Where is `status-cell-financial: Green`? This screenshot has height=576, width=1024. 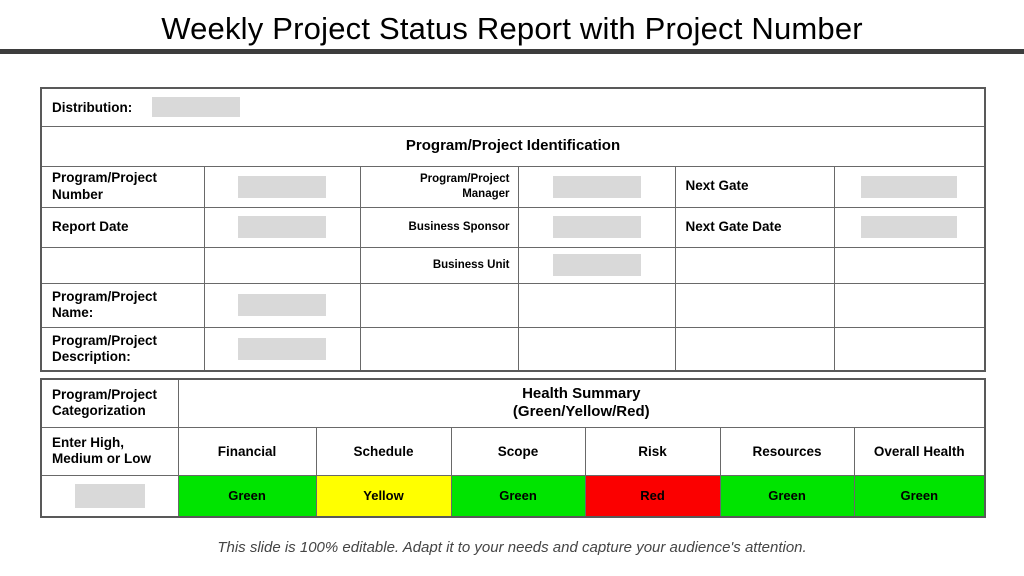
status-cell-financial: Green is located at coordinates (247, 496).